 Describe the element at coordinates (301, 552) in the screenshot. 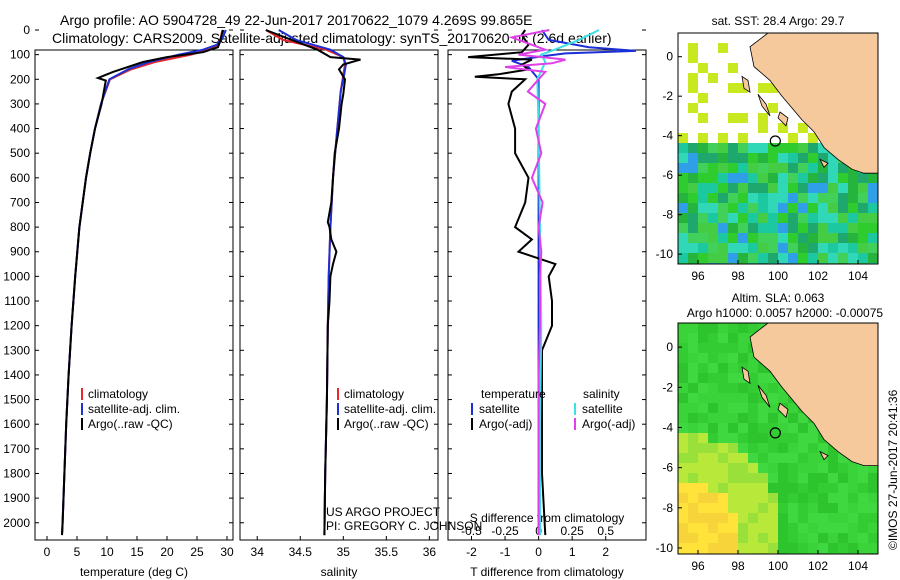

I see `salinity-profile-xtick-label: 34.5` at that location.